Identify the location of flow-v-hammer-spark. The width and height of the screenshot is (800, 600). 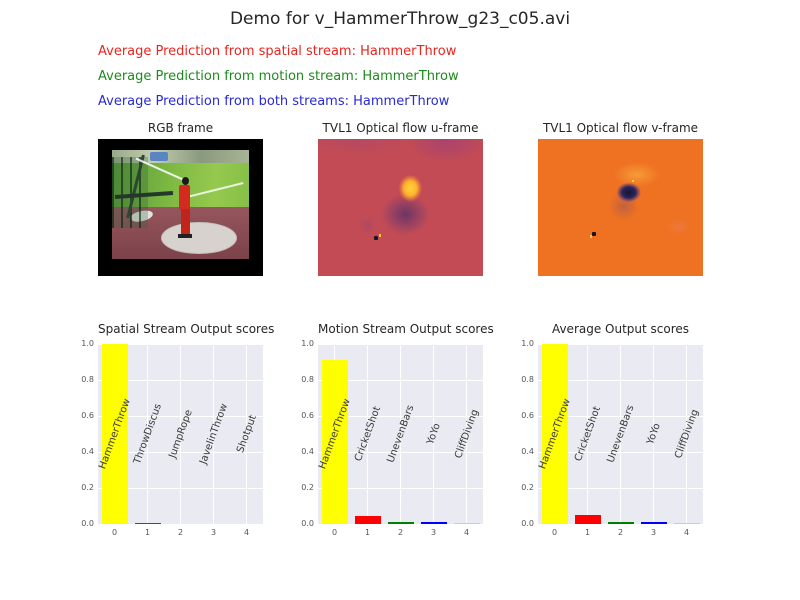
(590, 236).